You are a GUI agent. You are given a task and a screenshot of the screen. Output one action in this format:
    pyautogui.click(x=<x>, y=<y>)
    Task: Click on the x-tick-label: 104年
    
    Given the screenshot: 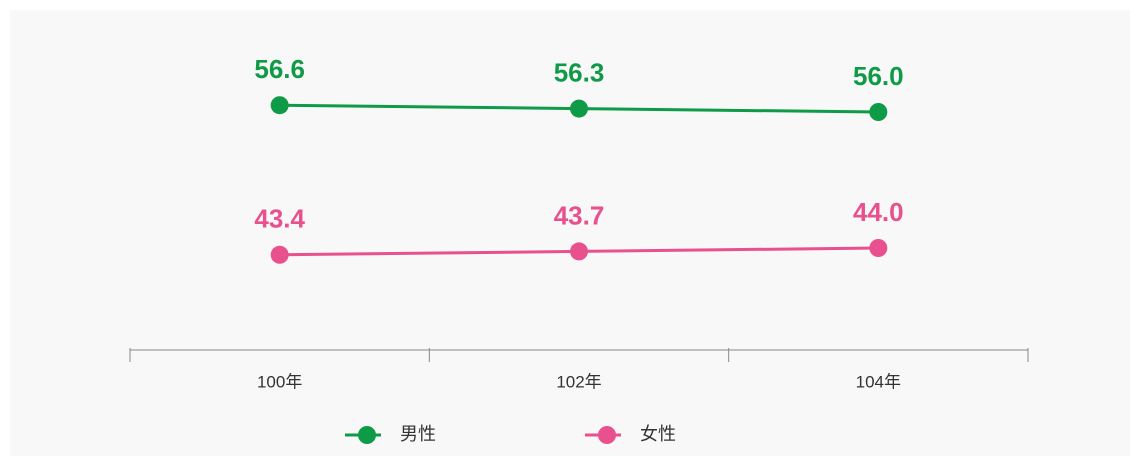 What is the action you would take?
    pyautogui.click(x=878, y=381)
    